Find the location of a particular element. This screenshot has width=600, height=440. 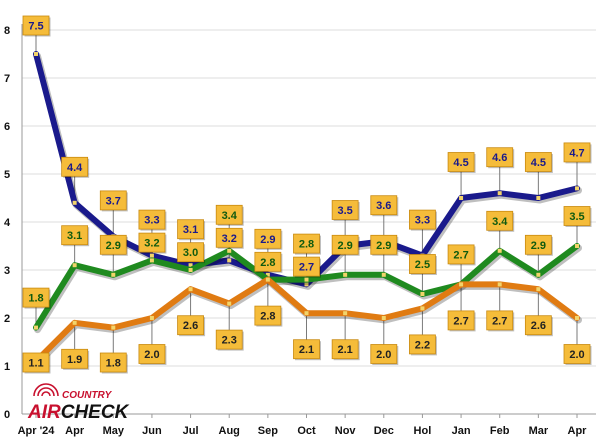

data-label: 7.5 is located at coordinates (35, 27).